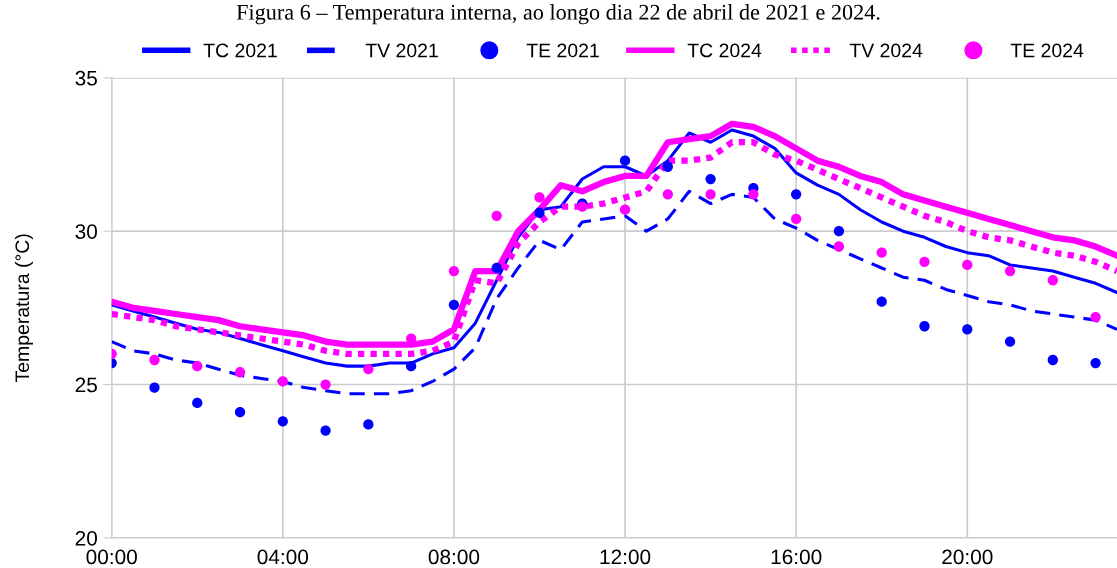 The width and height of the screenshot is (1117, 568). What do you see at coordinates (558, 14) in the screenshot?
I see `chart-title: Figura 6 – Temperatura interna, ao longo dia 22 de abril de 2021 e 2024.` at bounding box center [558, 14].